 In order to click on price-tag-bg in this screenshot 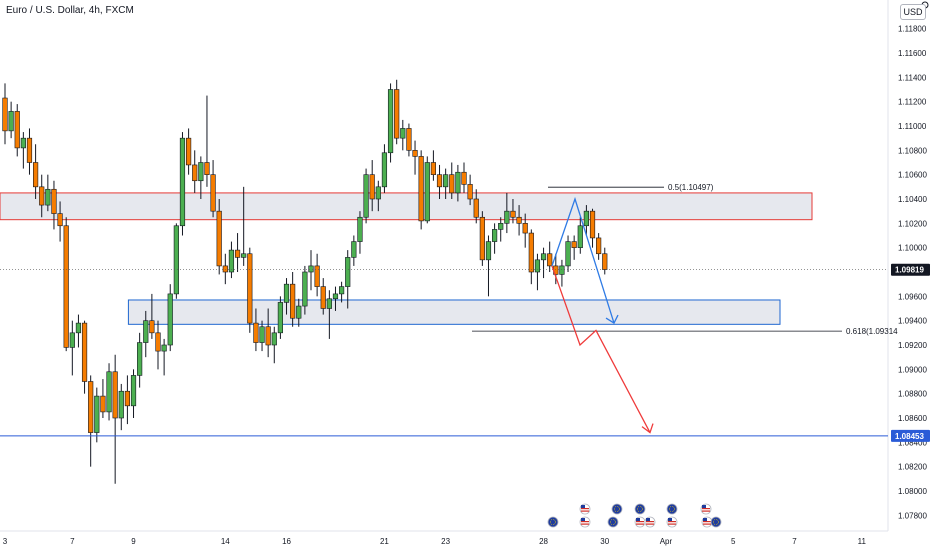, I will do `click(910, 269)`.